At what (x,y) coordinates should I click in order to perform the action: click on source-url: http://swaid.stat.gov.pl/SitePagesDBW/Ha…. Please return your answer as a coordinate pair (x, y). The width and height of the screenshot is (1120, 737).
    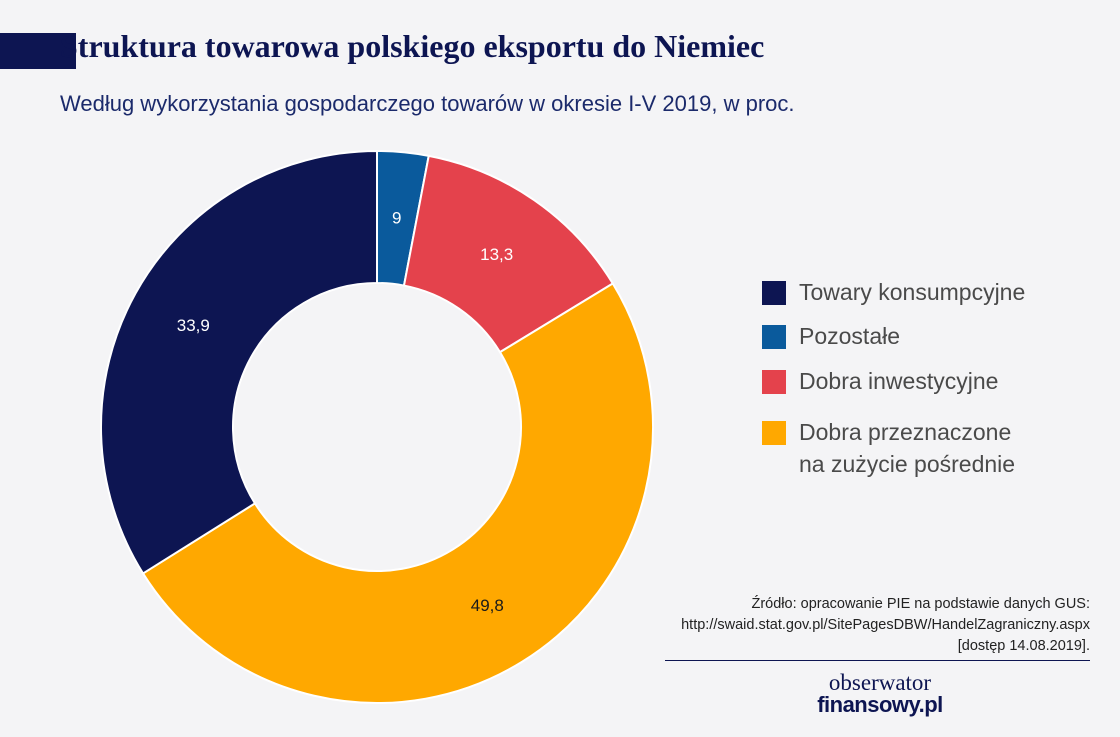
    Looking at the image, I should click on (885, 625).